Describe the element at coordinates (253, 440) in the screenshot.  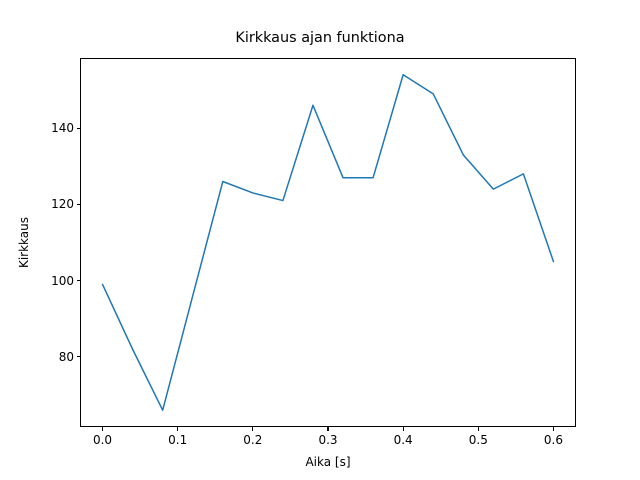
I see `x-tick-label: 0.2` at that location.